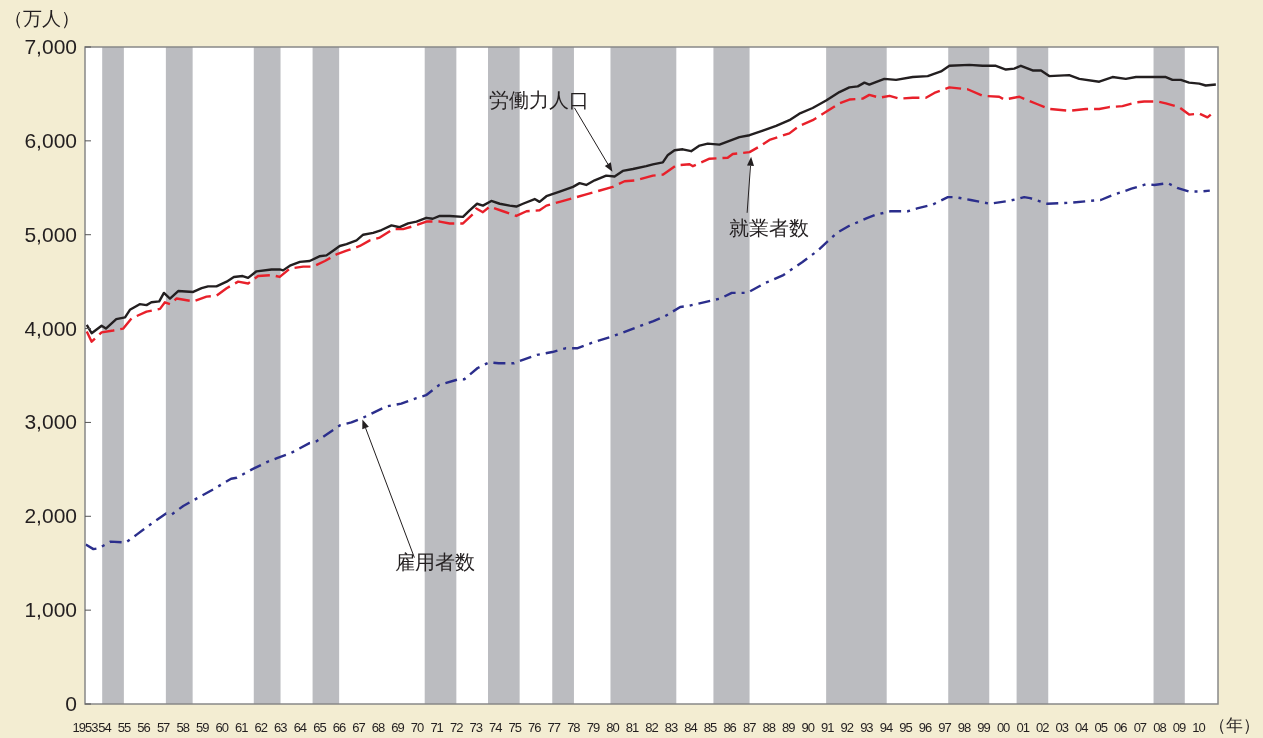 The width and height of the screenshot is (1263, 738). What do you see at coordinates (1042, 727) in the screenshot?
I see `x-tick-label: 02` at bounding box center [1042, 727].